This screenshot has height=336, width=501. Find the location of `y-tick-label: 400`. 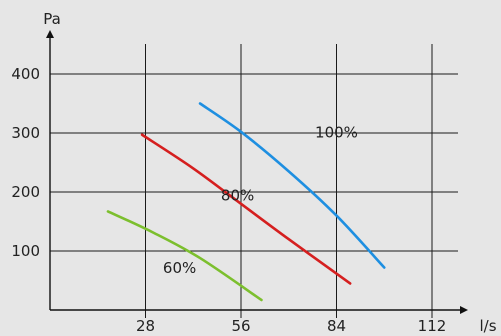

y-tick-label: 400 is located at coordinates (25, 74).